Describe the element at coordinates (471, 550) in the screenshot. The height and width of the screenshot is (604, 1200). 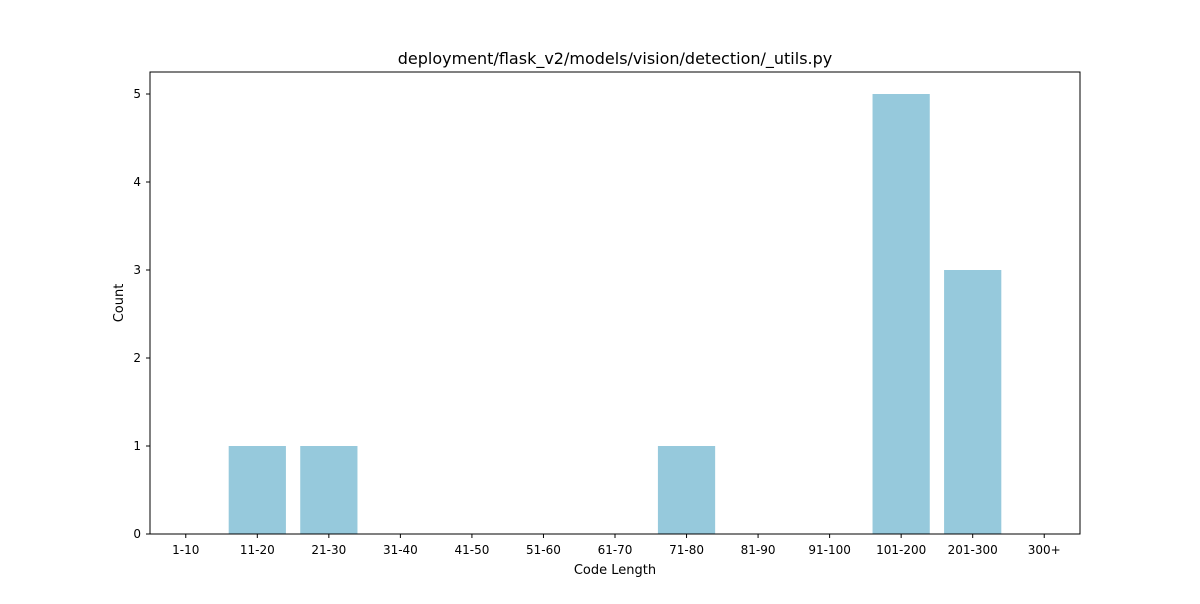
I see `x-tick-label: 41-50` at that location.